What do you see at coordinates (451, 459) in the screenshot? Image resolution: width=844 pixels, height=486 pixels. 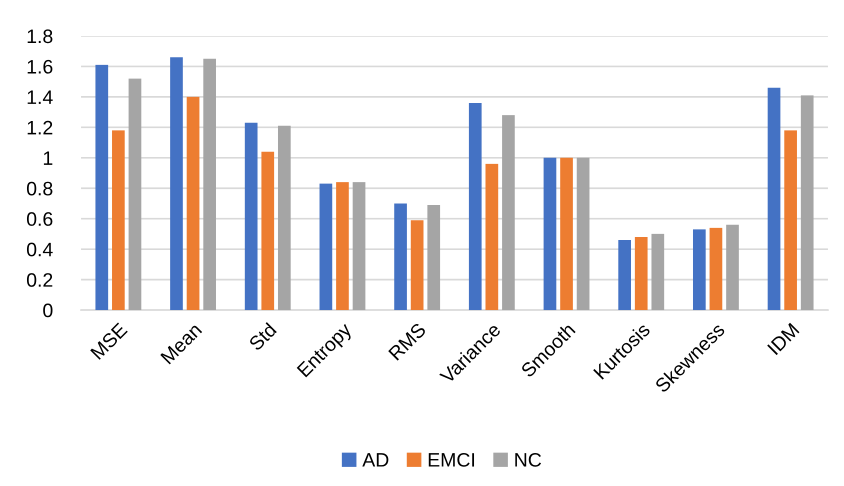 I see `legend-label: EMCI` at bounding box center [451, 459].